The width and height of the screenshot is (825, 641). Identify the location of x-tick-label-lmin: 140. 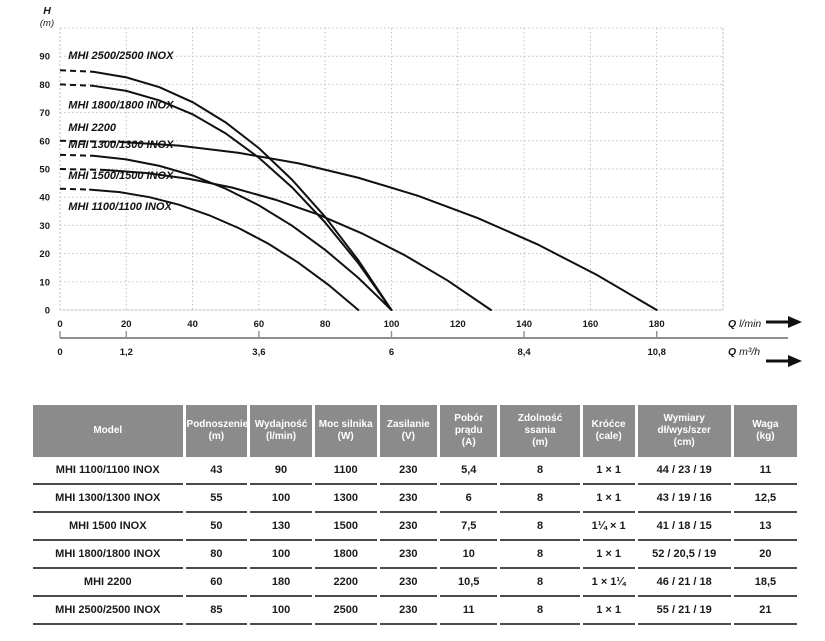
(524, 324).